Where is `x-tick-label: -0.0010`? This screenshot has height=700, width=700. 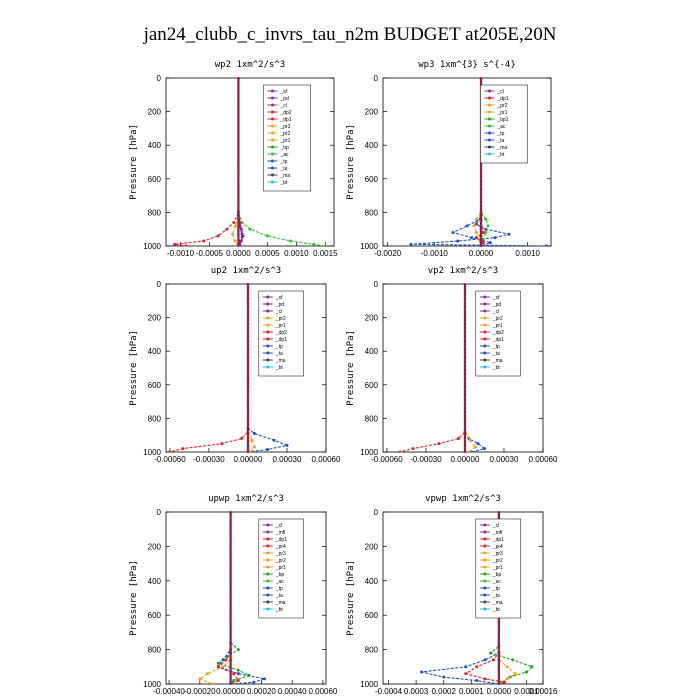 x-tick-label: -0.0010 is located at coordinates (435, 253).